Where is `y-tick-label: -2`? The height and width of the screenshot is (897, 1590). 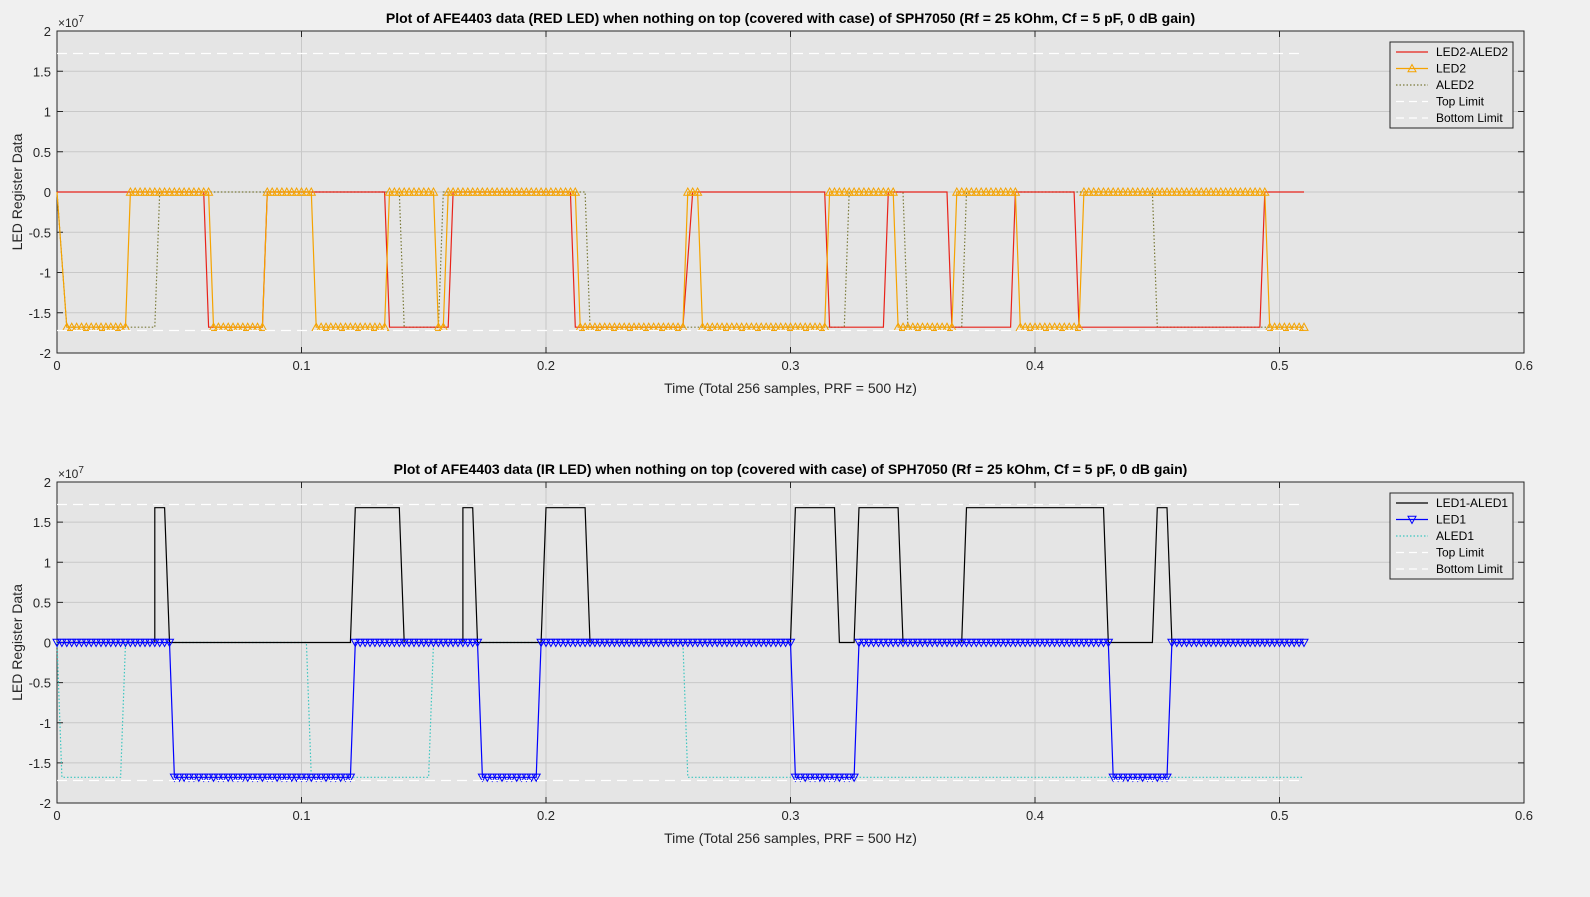
y-tick-label: -2 is located at coordinates (45, 353).